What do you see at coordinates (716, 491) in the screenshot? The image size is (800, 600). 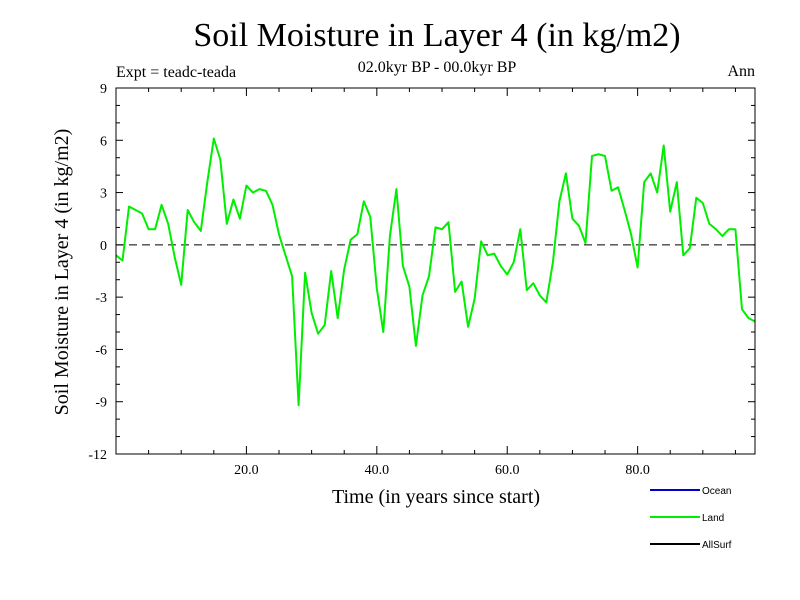 I see `legend-label-ocean: Ocean` at bounding box center [716, 491].